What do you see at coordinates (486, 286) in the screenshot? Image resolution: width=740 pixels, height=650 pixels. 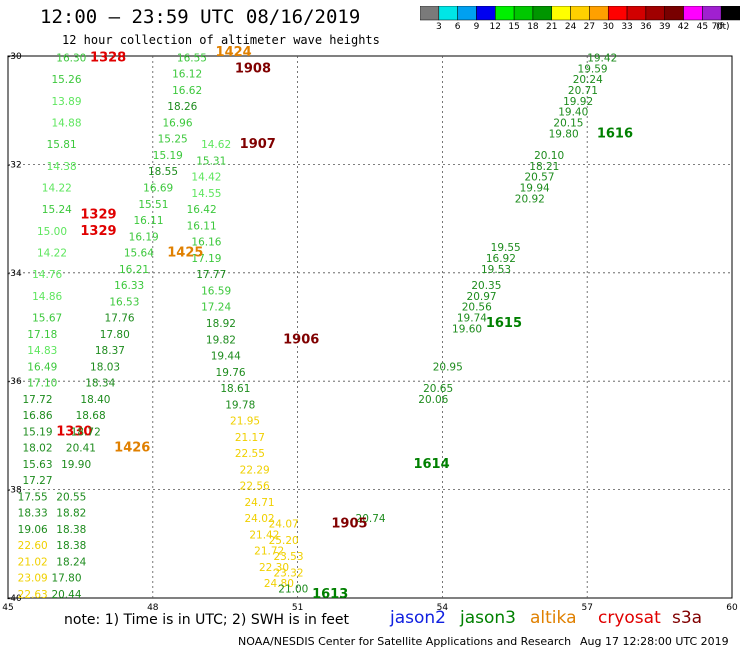 I see `wave-height-value: 20.35` at bounding box center [486, 286].